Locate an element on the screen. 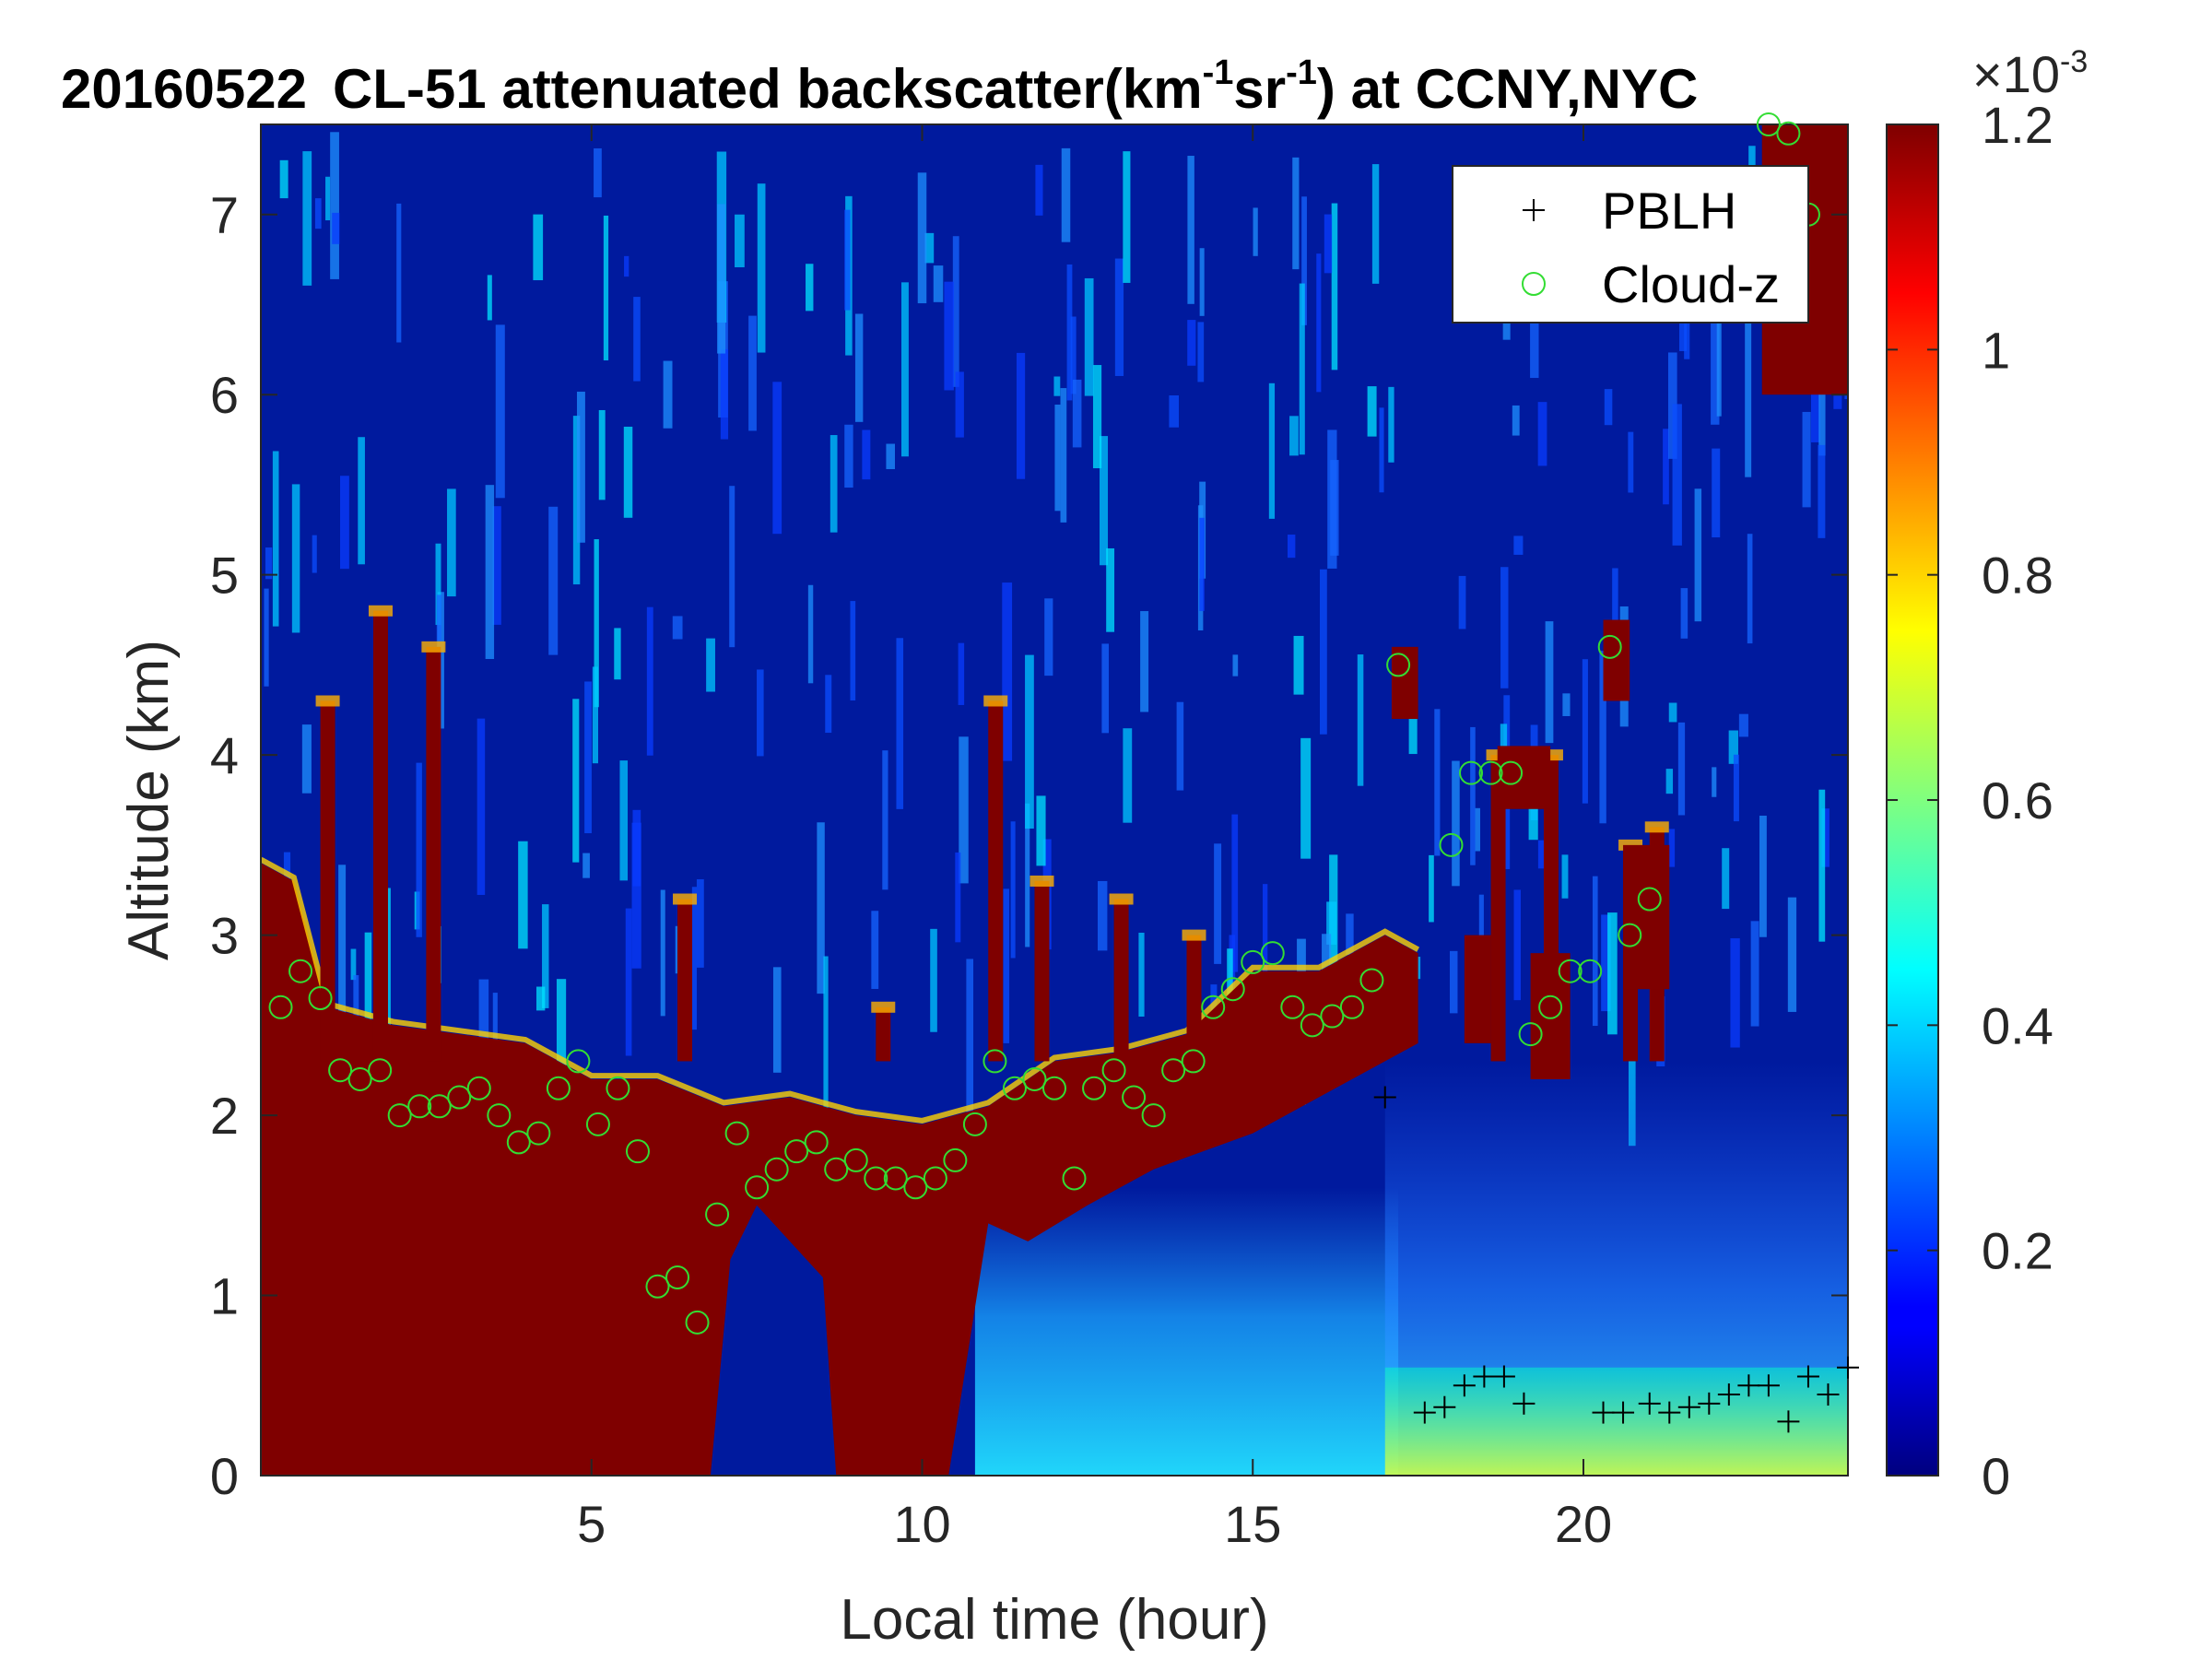 Image resolution: width=2212 pixels, height=1659 pixels. colorbar-tick-label: 0.4 is located at coordinates (2017, 1025).